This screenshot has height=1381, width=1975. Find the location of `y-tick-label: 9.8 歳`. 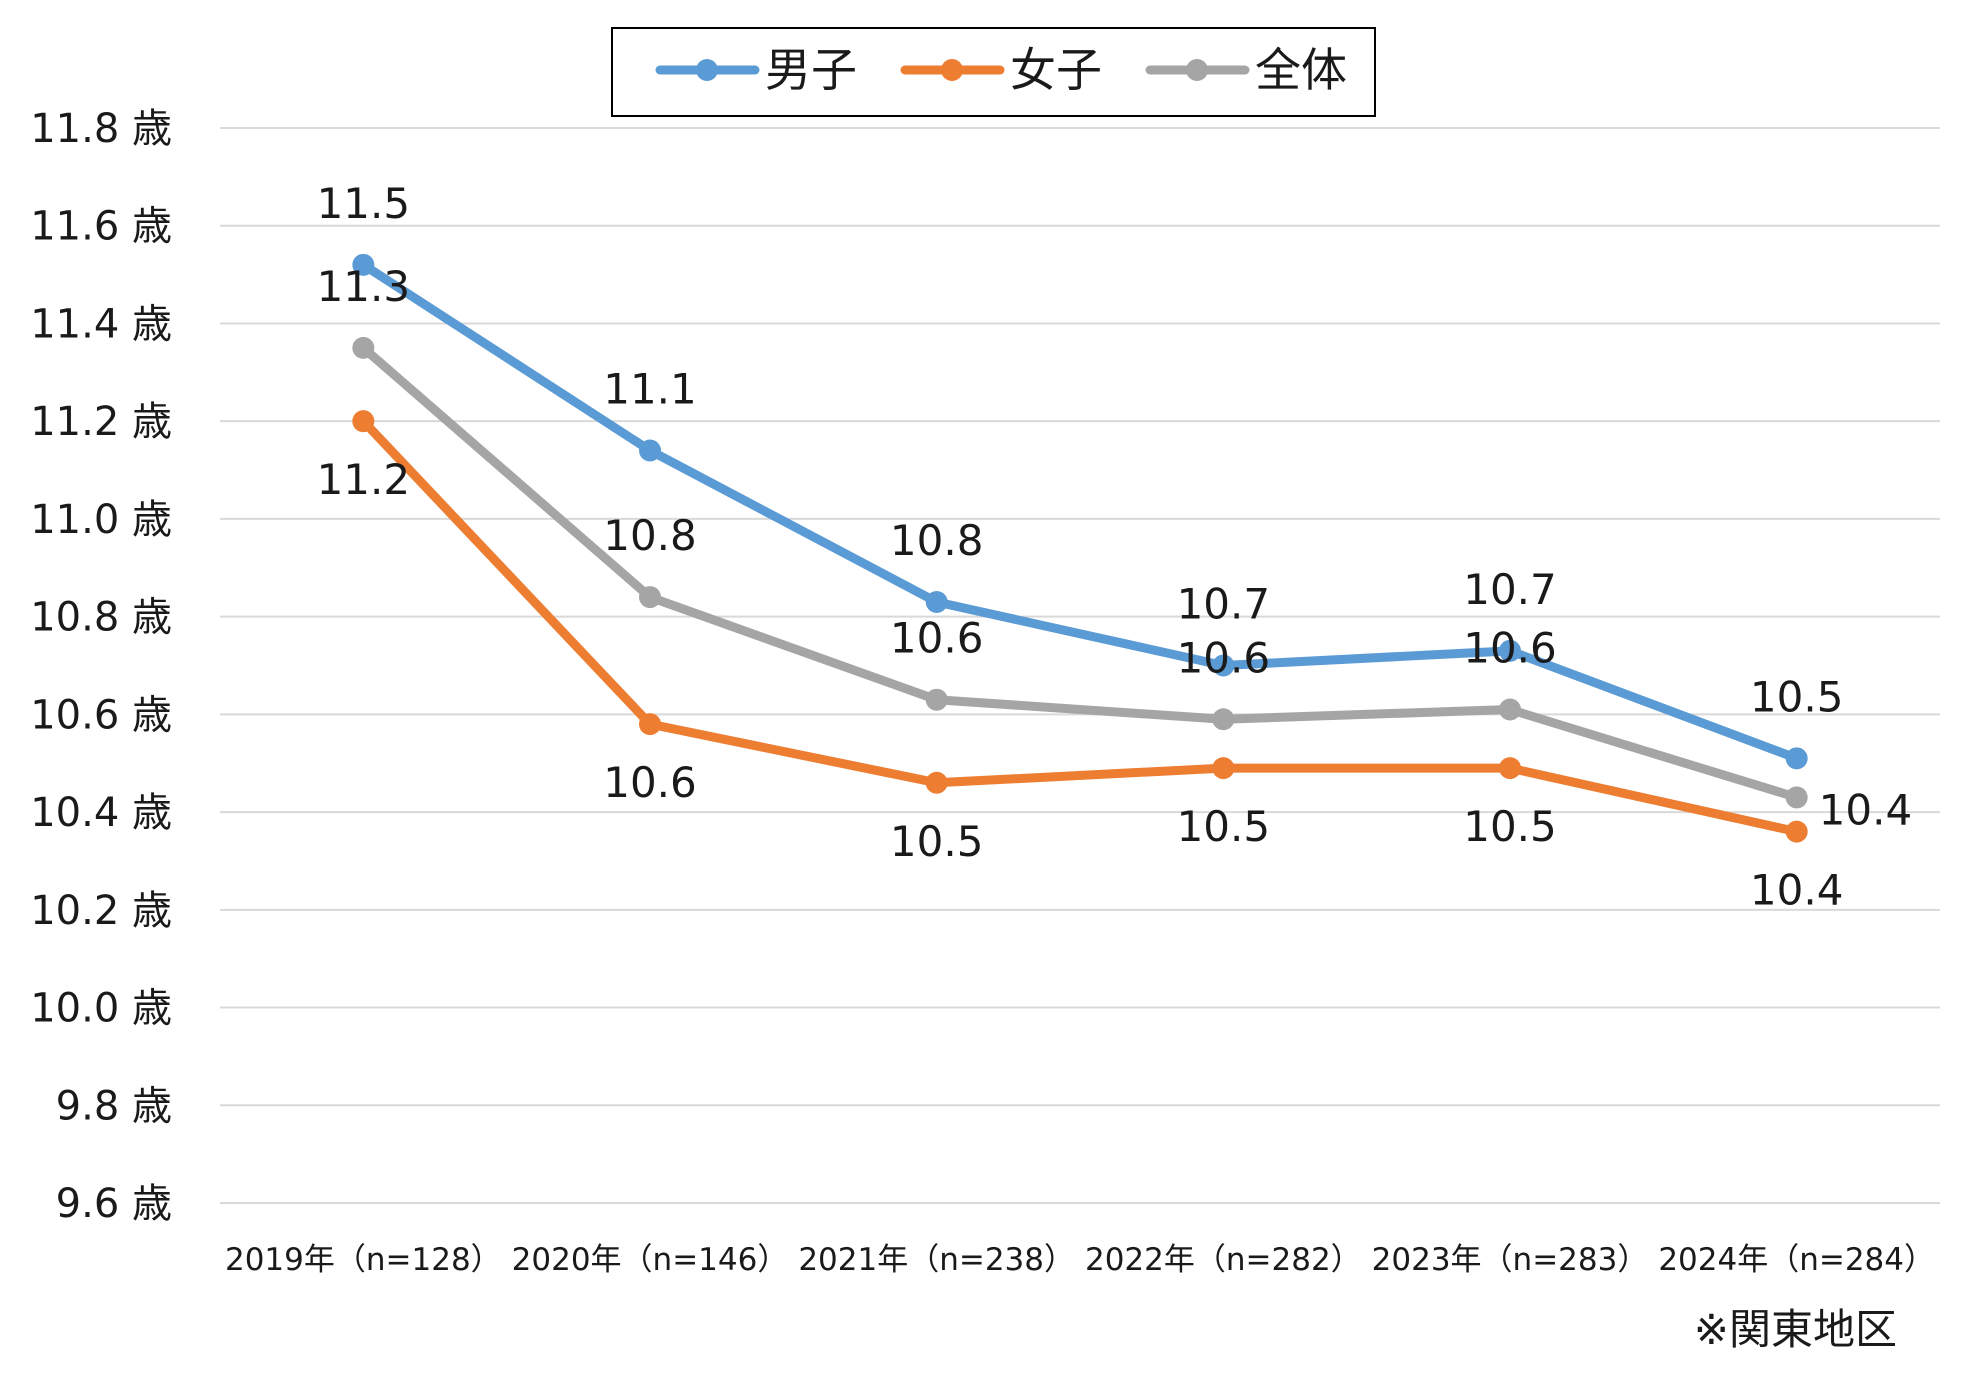

y-tick-label: 9.8 歳 is located at coordinates (114, 1106).